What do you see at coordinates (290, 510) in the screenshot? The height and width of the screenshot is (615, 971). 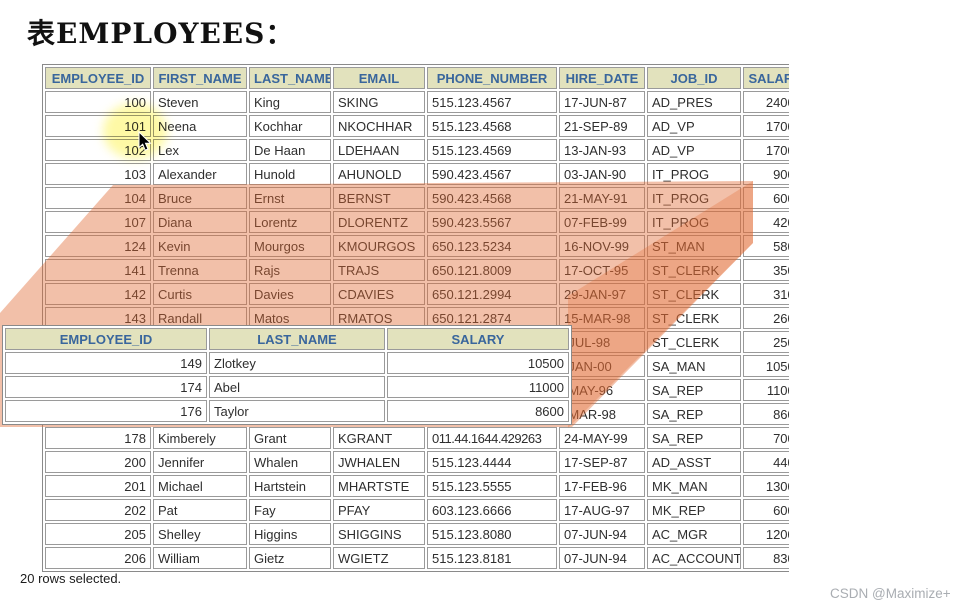 I see `data-cell: Fay` at bounding box center [290, 510].